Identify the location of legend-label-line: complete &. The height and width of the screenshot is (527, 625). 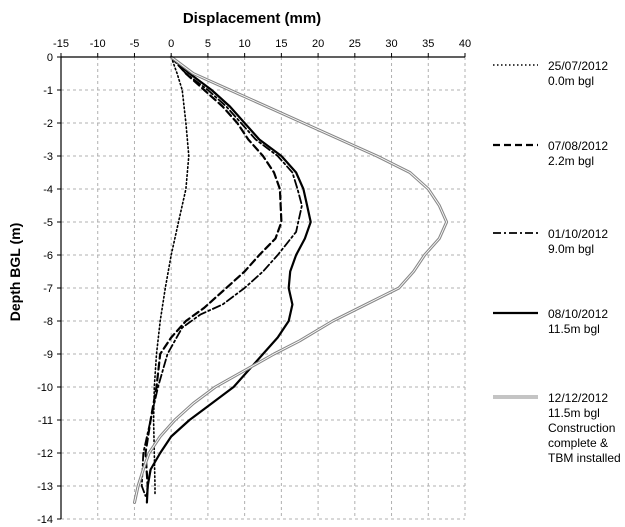
(584, 443).